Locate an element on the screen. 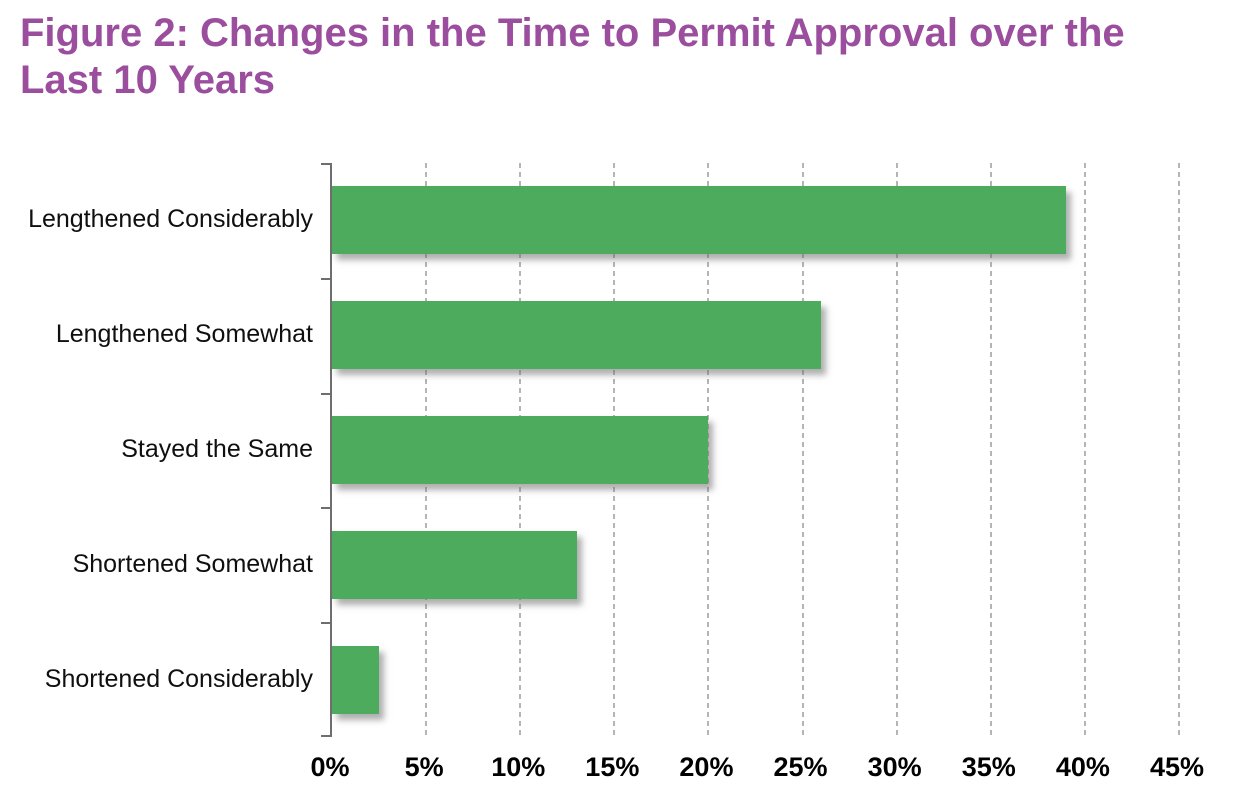 The image size is (1248, 812). x-tick-label: 40% is located at coordinates (1082, 767).